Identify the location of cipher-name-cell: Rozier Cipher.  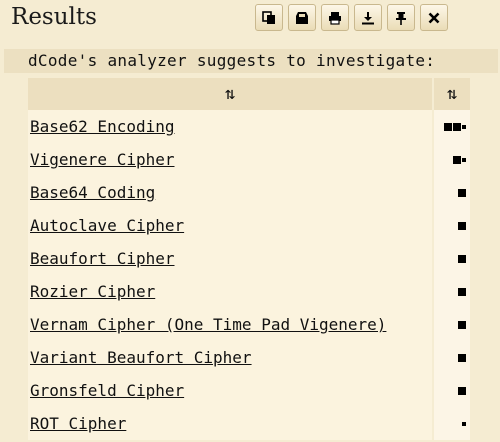
(230, 291).